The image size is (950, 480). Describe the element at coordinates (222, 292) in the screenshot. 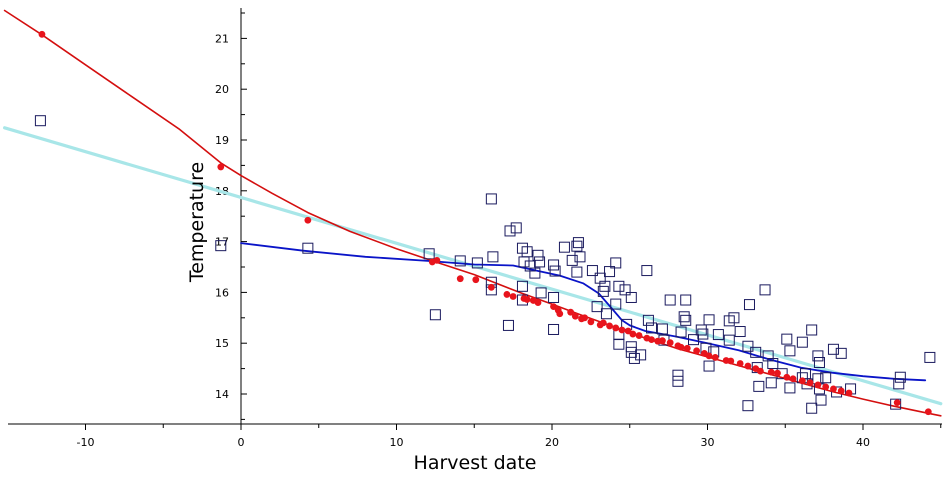

I see `y-tick-label: 16` at that location.